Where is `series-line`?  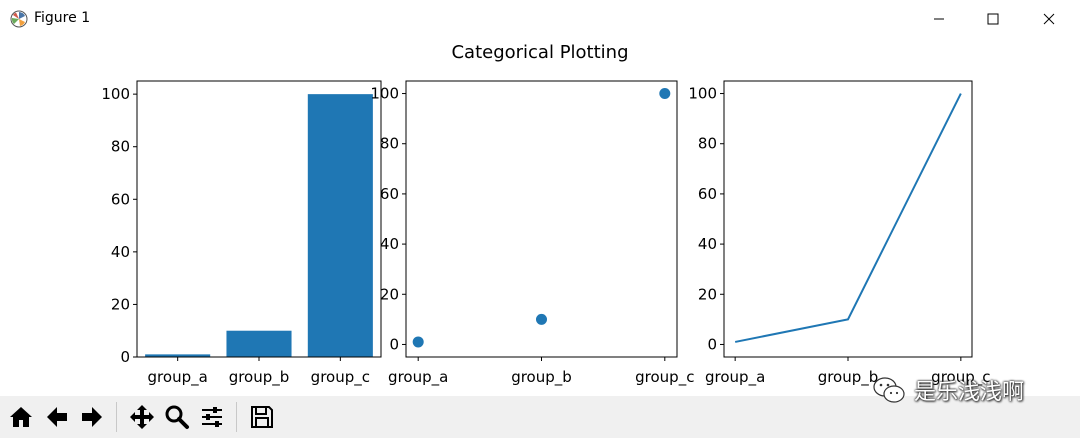 series-line is located at coordinates (848, 218).